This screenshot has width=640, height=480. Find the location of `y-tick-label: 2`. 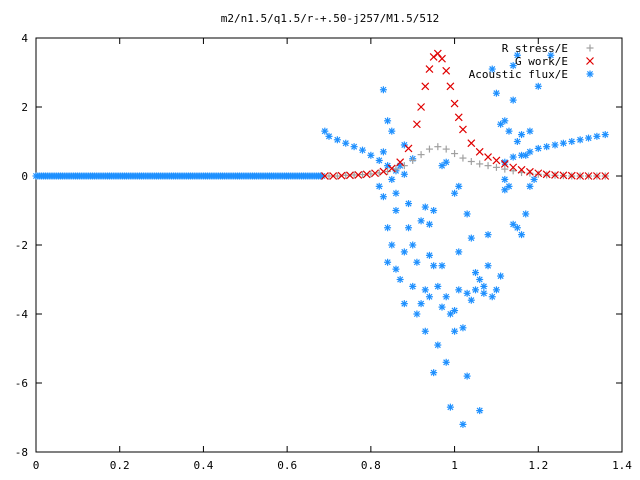

y-tick-label: 2 is located at coordinates (24, 107).